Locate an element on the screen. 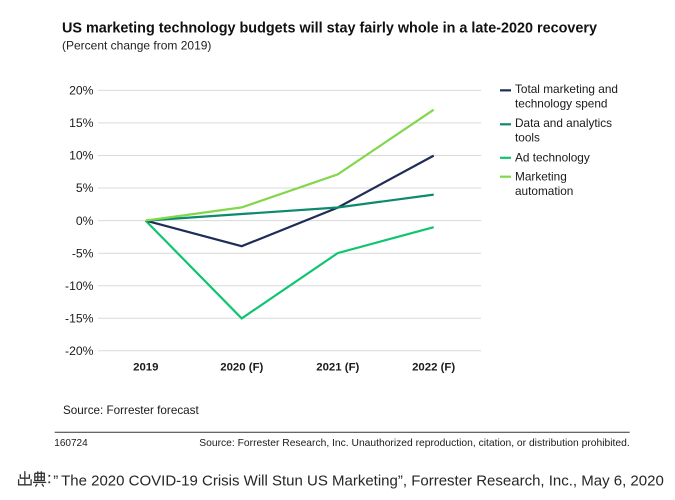 The width and height of the screenshot is (675, 500). svg-text: 5% is located at coordinates (85, 188).